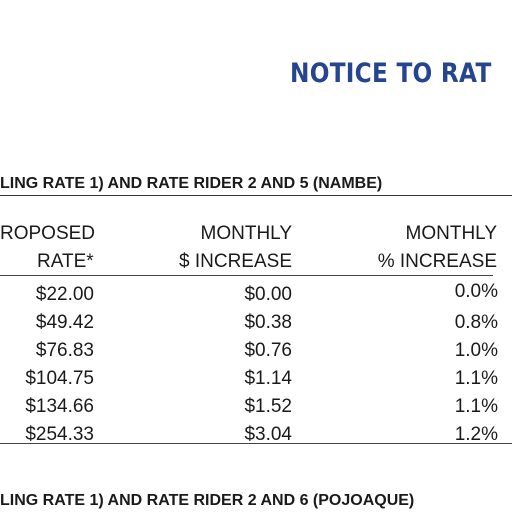 This screenshot has height=512, width=512. Describe the element at coordinates (268, 378) in the screenshot. I see `cell-increase: $1.14` at that location.